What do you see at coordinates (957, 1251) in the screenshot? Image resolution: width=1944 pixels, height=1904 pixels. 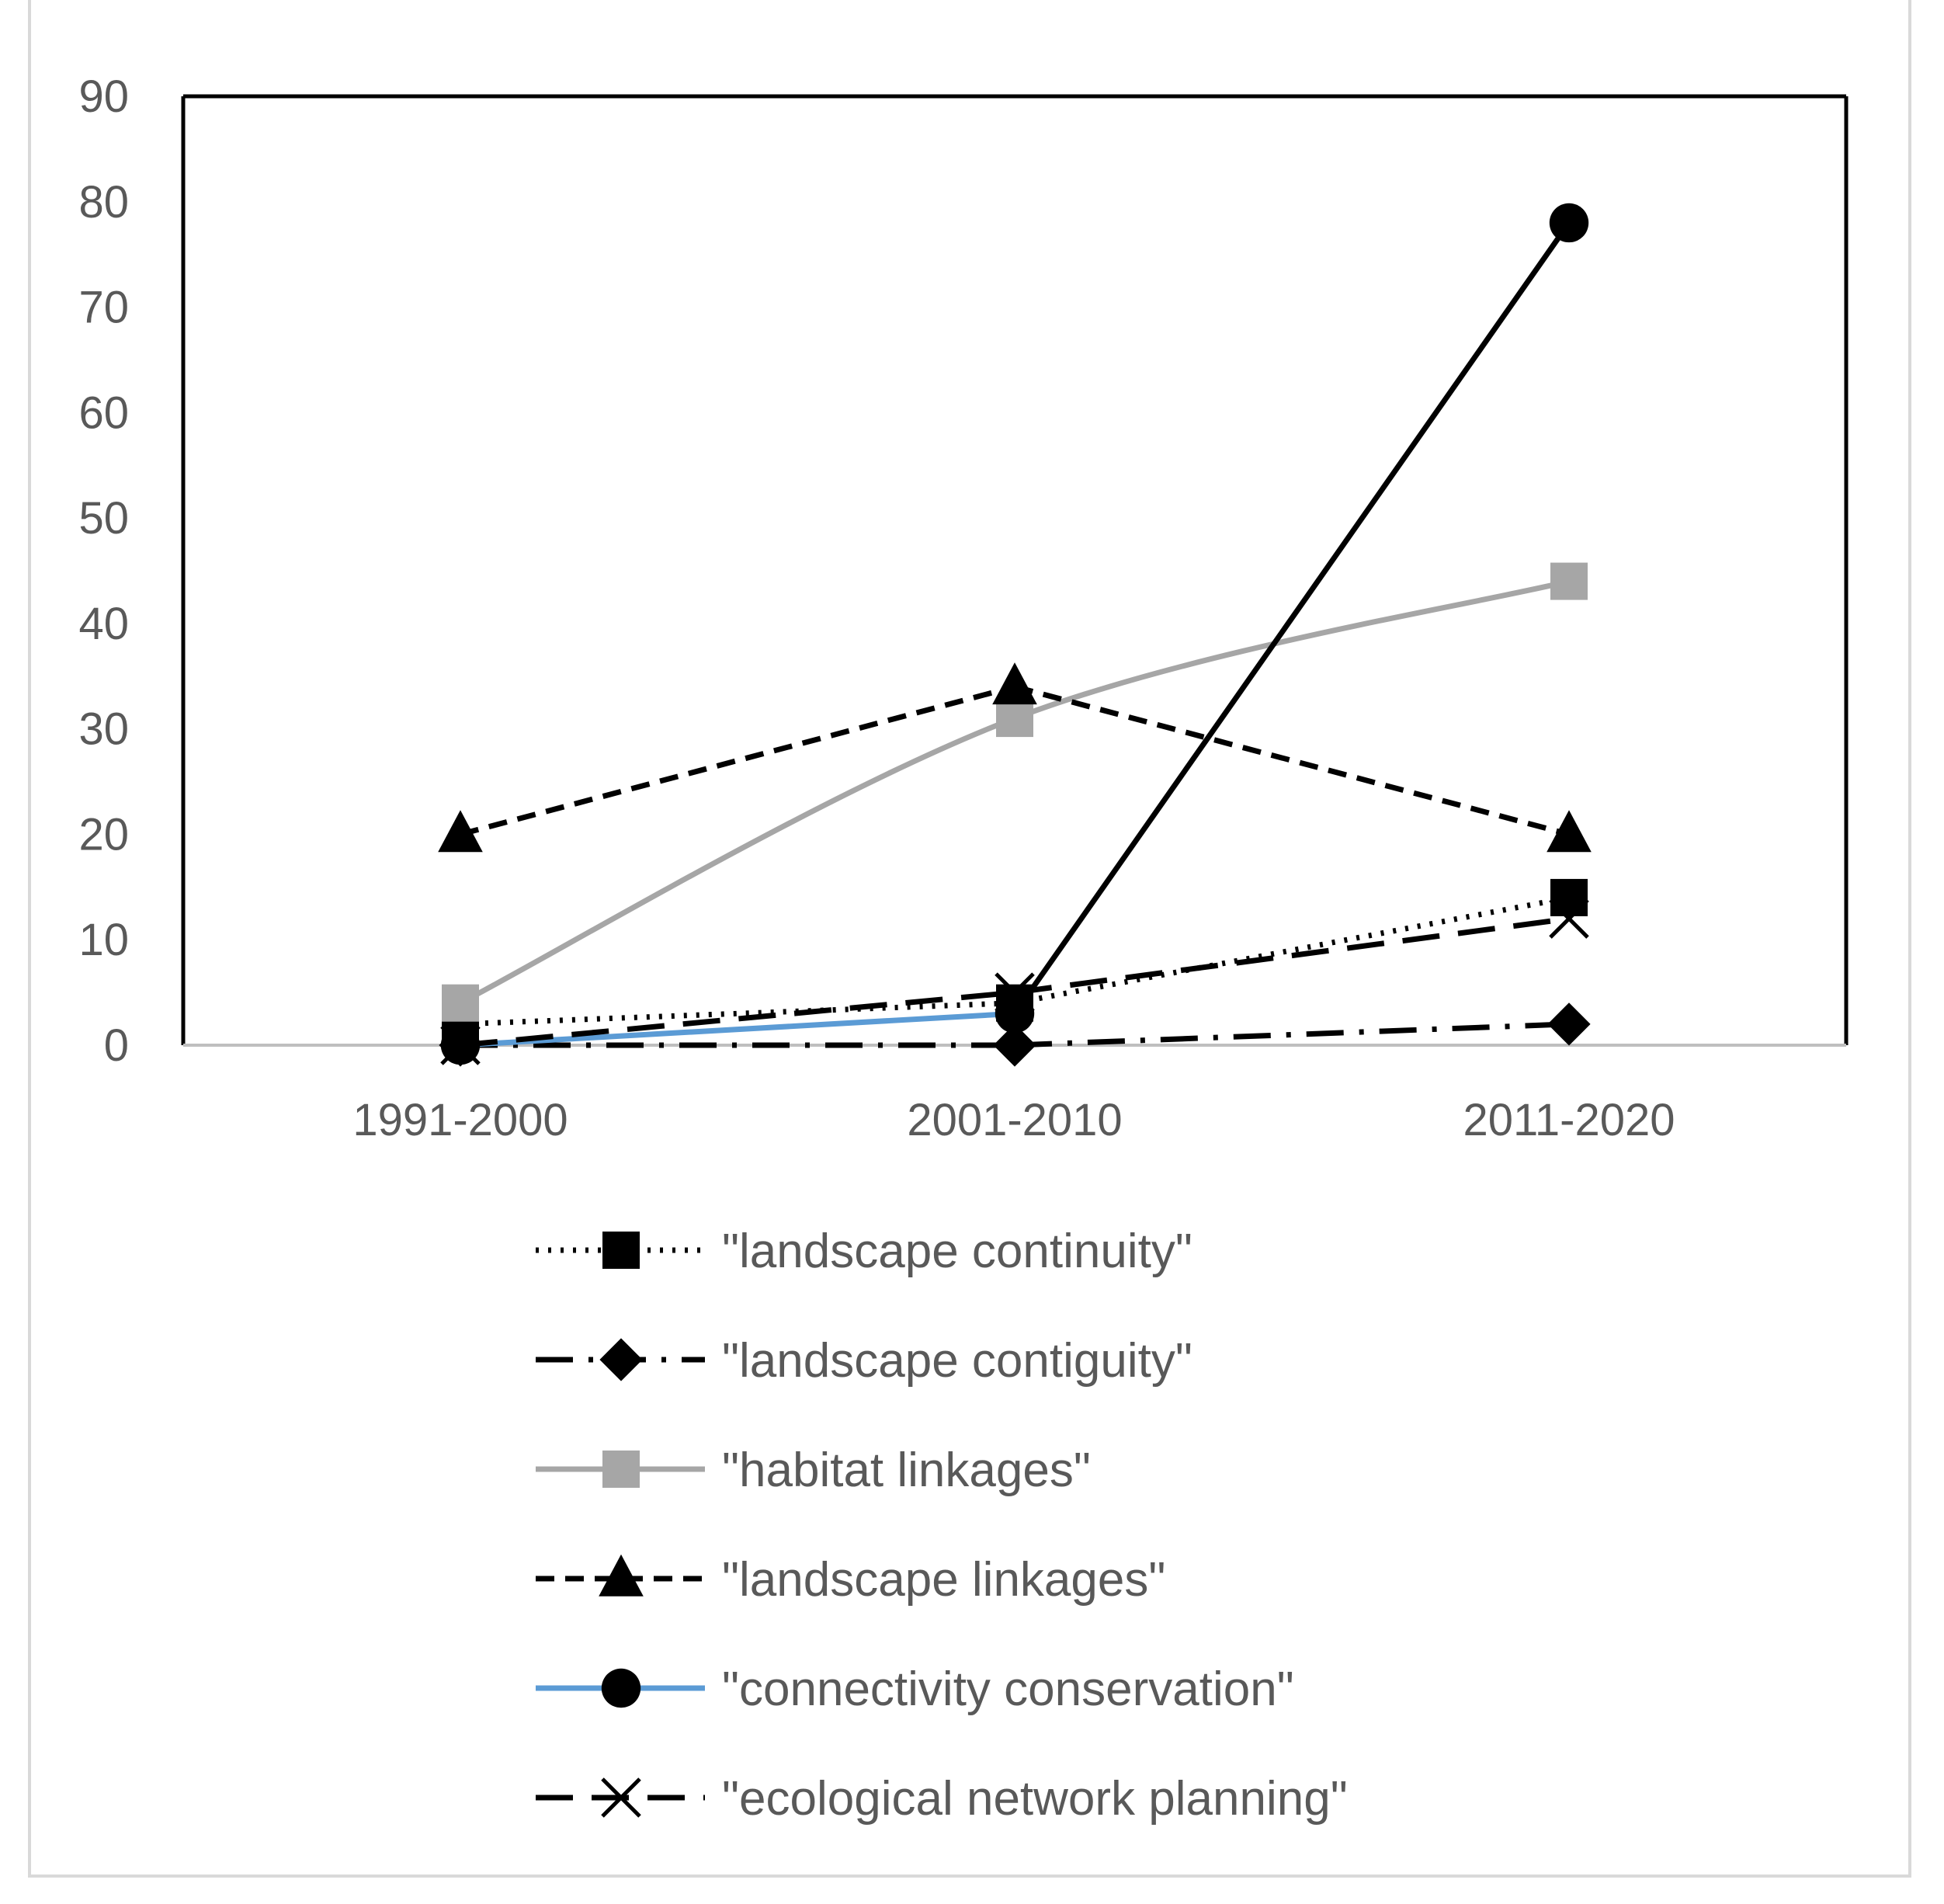 I see `legend-label: "landscape continuity"` at bounding box center [957, 1251].